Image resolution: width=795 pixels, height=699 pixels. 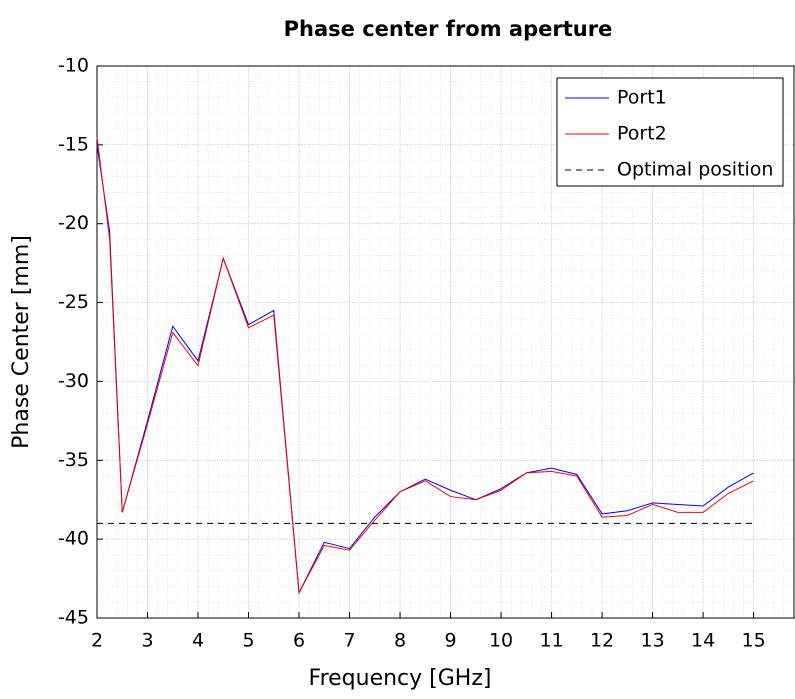 I want to click on y-tick-label: -15, so click(x=73, y=144).